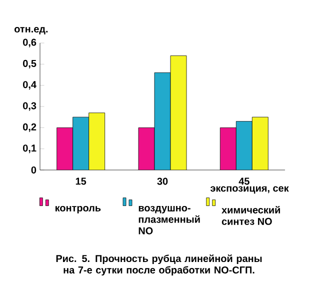 The image size is (318, 283). I want to click on y-tick-label: 0, so click(33, 170).